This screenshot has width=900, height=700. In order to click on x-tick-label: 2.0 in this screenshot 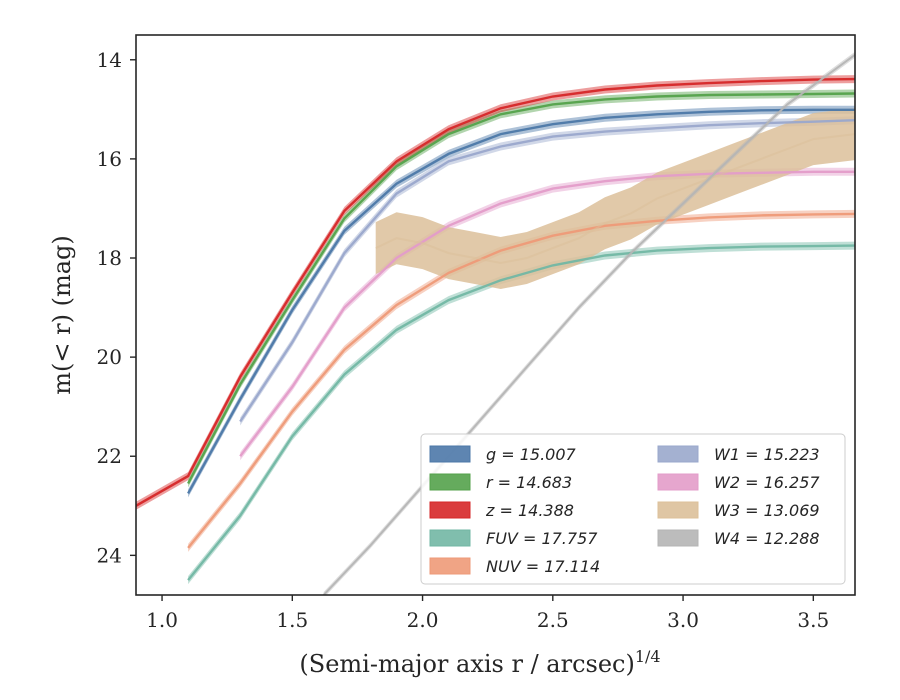, I will do `click(423, 620)`.